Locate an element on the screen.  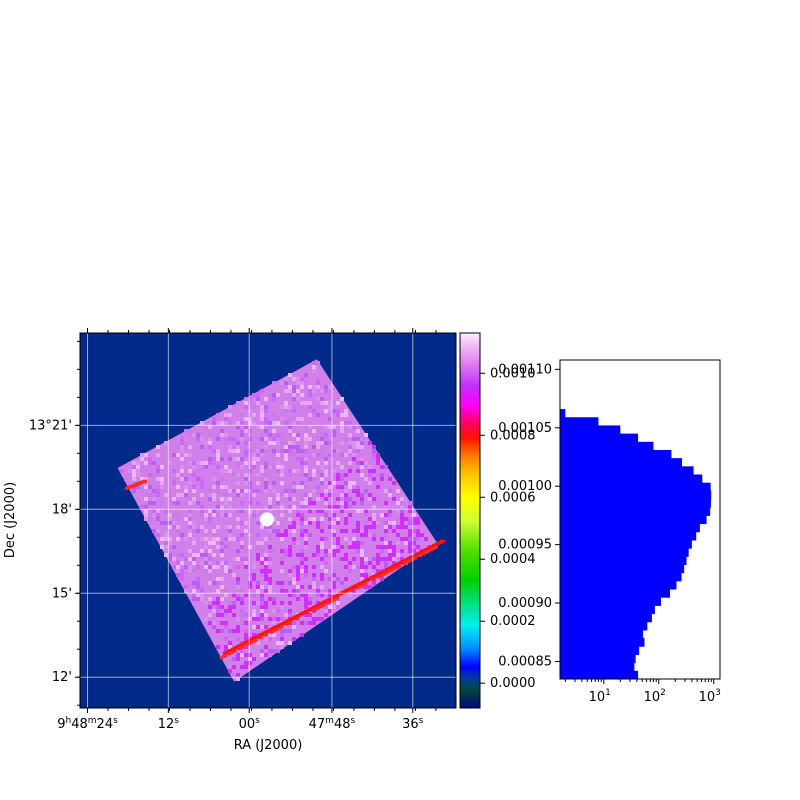
histogram-y-tick-label: 0.00095 is located at coordinates (525, 545).